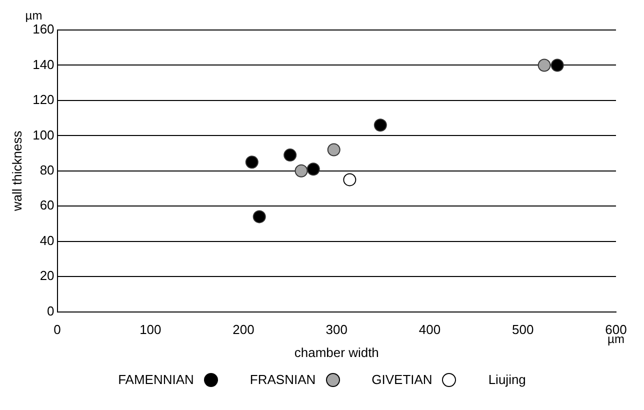 This screenshot has height=410, width=644. I want to click on y-tick-label: 100, so click(43, 134).